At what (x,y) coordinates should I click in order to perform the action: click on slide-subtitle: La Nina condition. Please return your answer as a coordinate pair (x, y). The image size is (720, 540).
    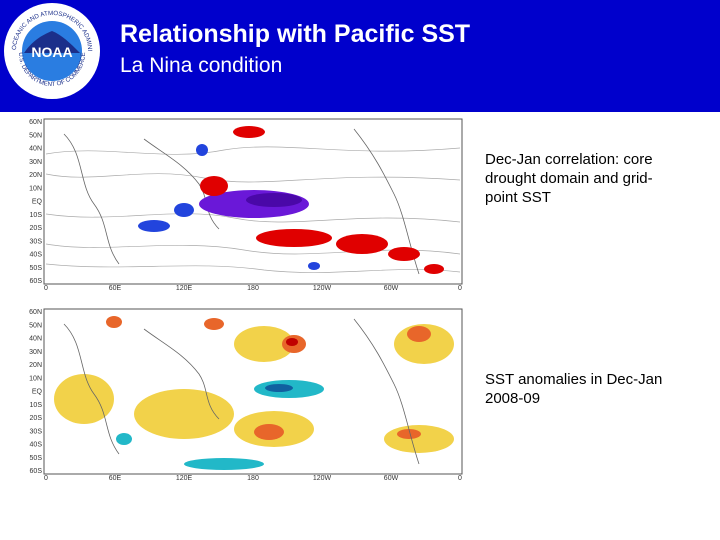
    Looking at the image, I should click on (201, 65).